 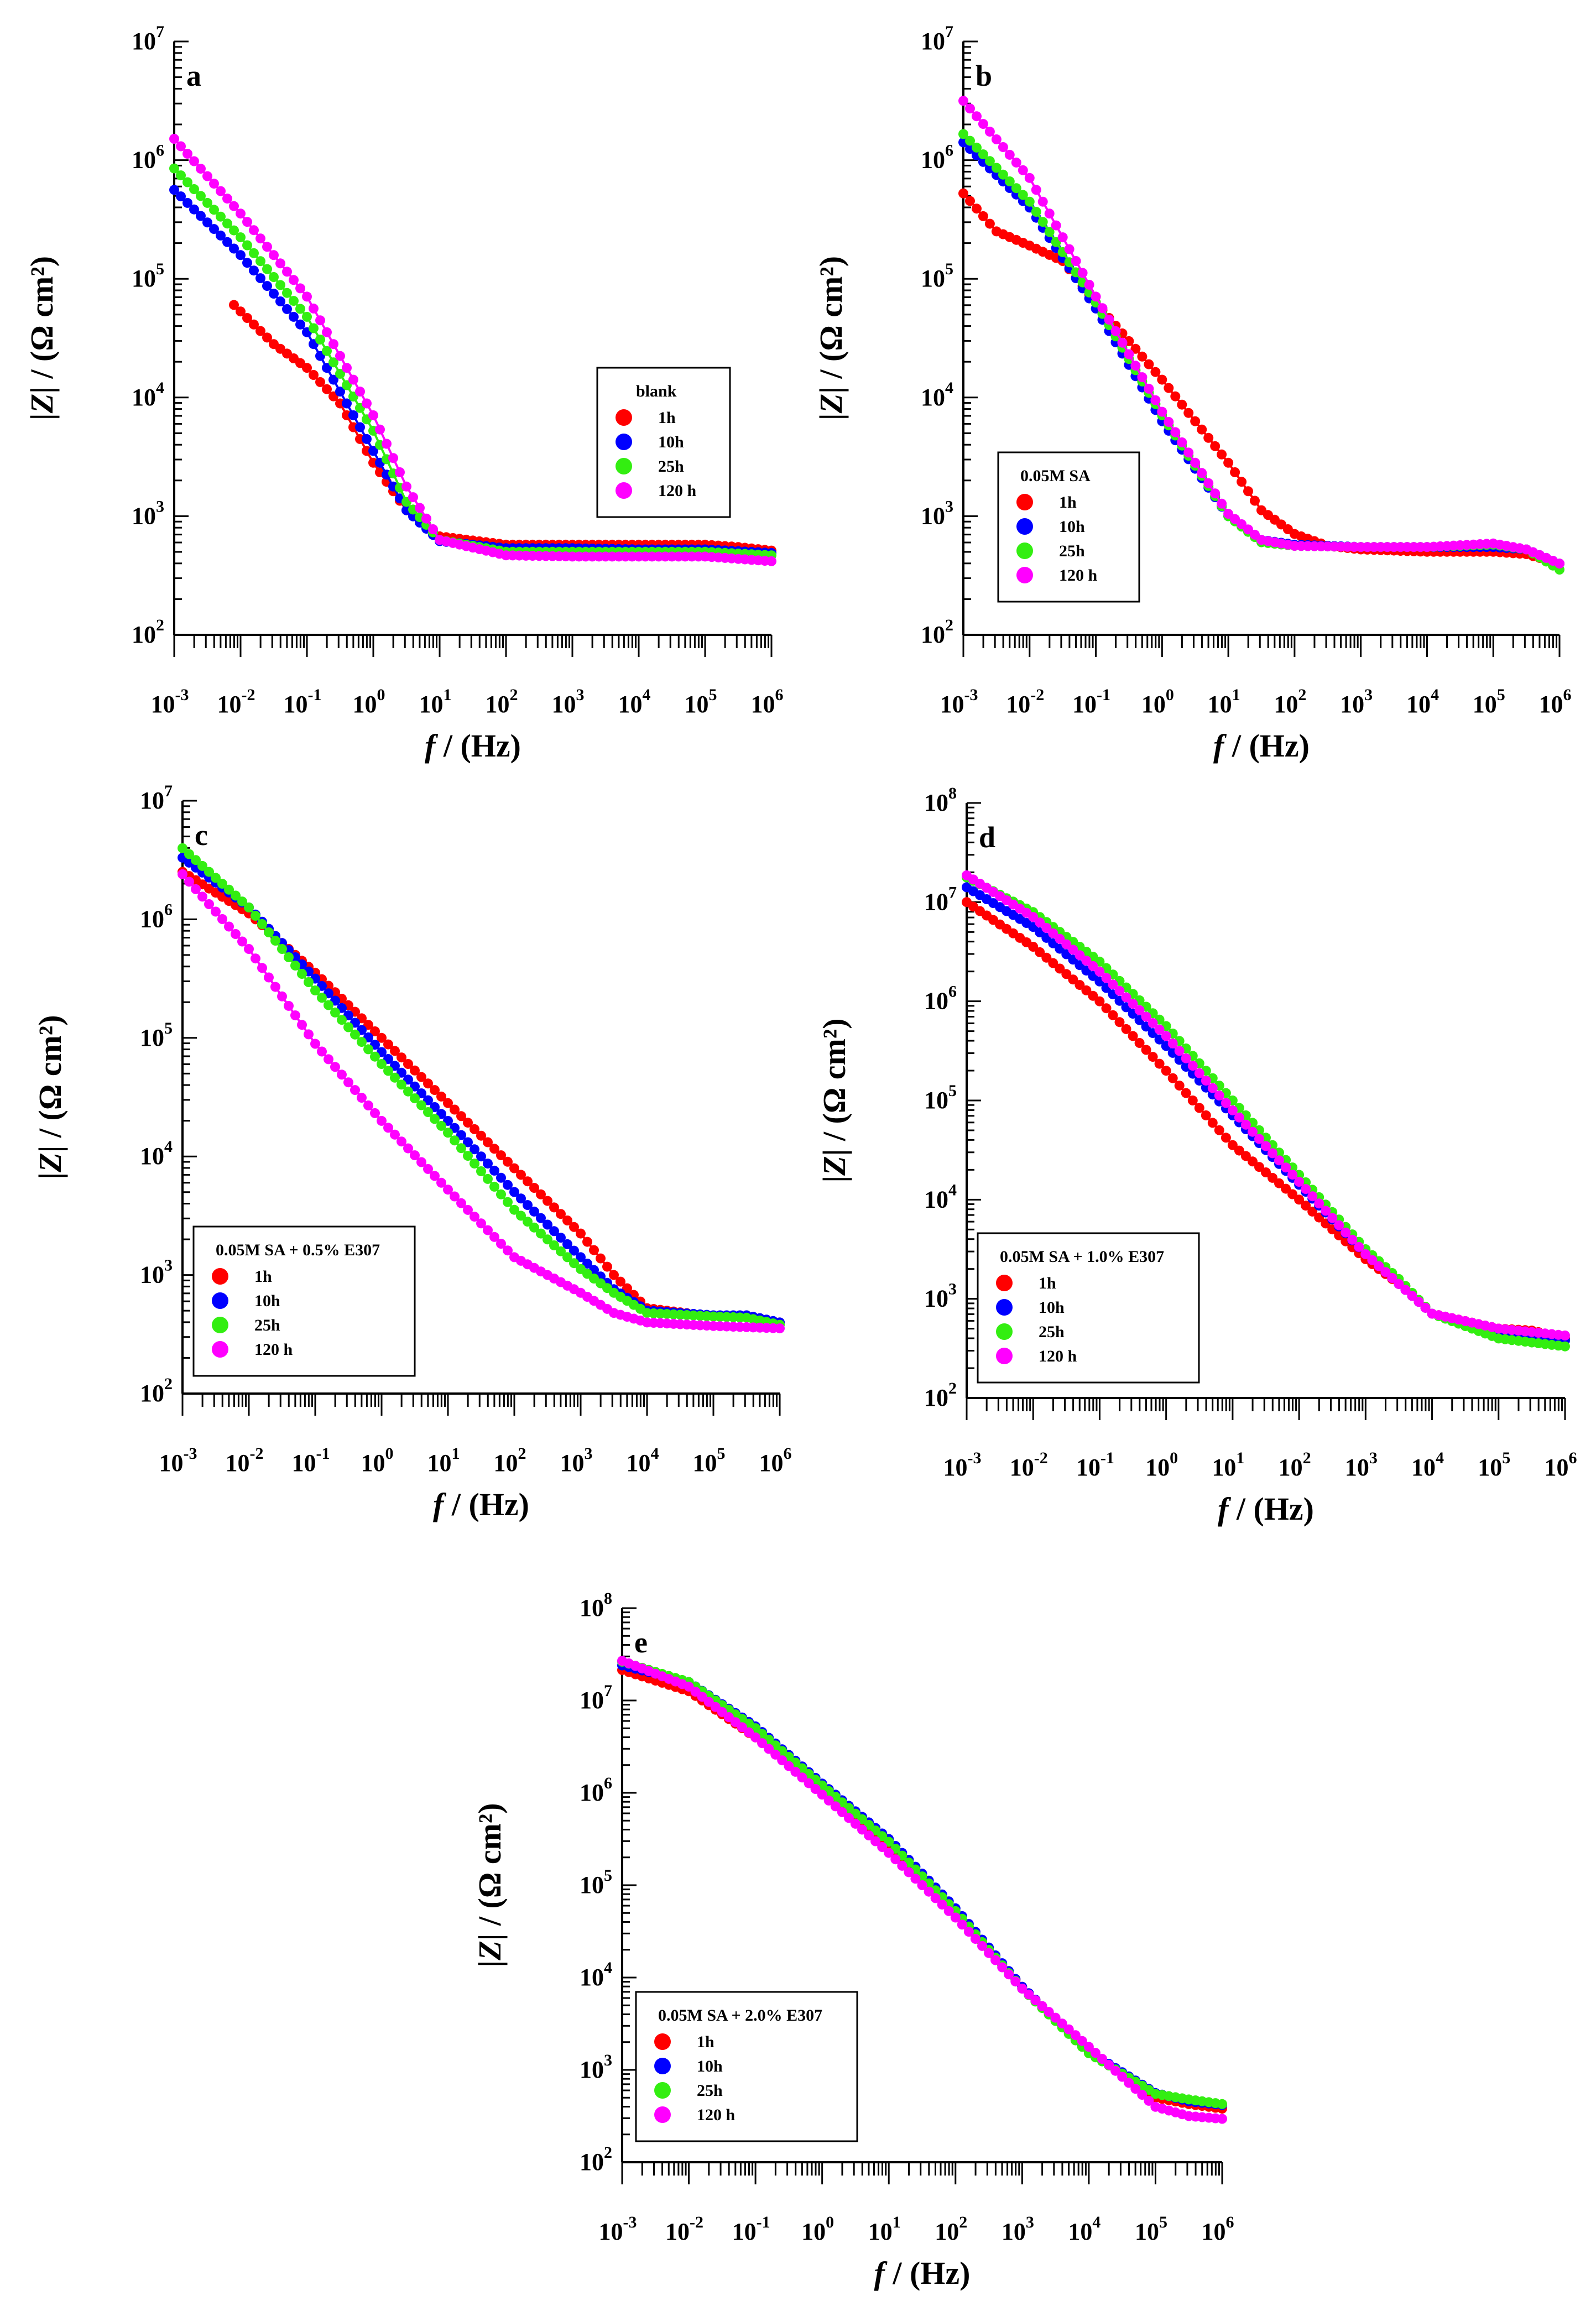 What do you see at coordinates (490, 1885) in the screenshot?
I see `y-axis-label: |Z| / (Ω cm²)` at bounding box center [490, 1885].